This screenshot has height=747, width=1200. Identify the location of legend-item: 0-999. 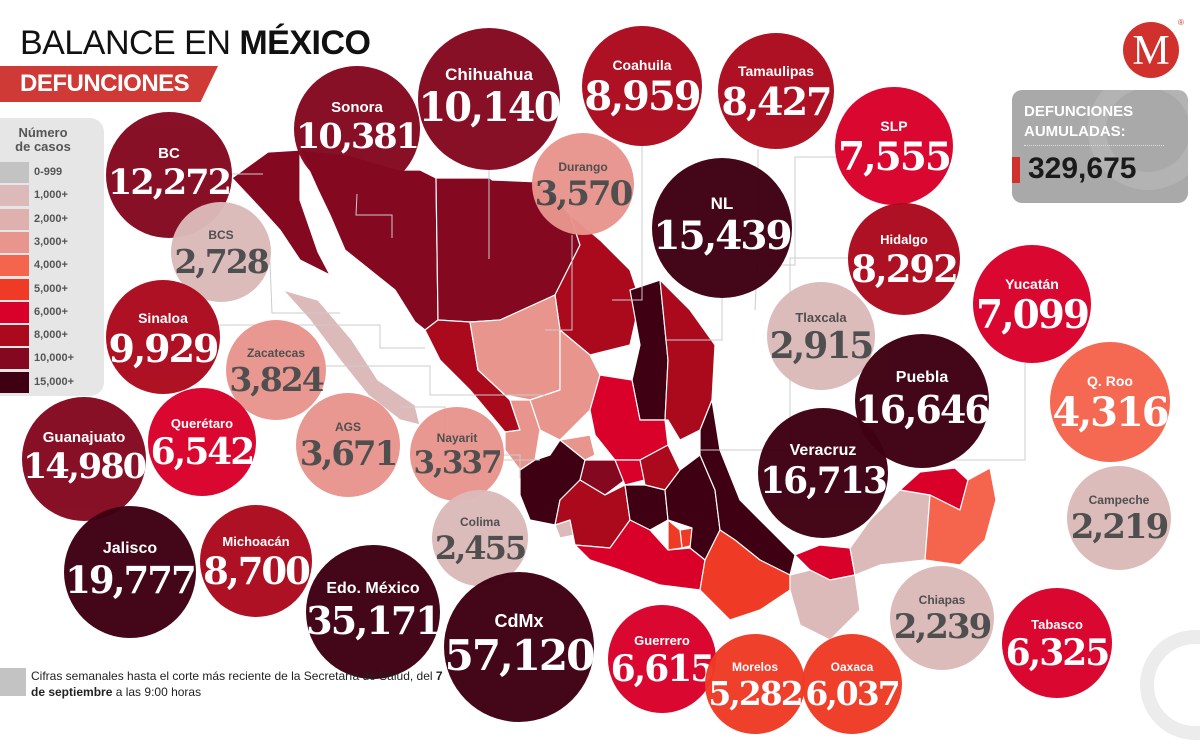
(52, 173).